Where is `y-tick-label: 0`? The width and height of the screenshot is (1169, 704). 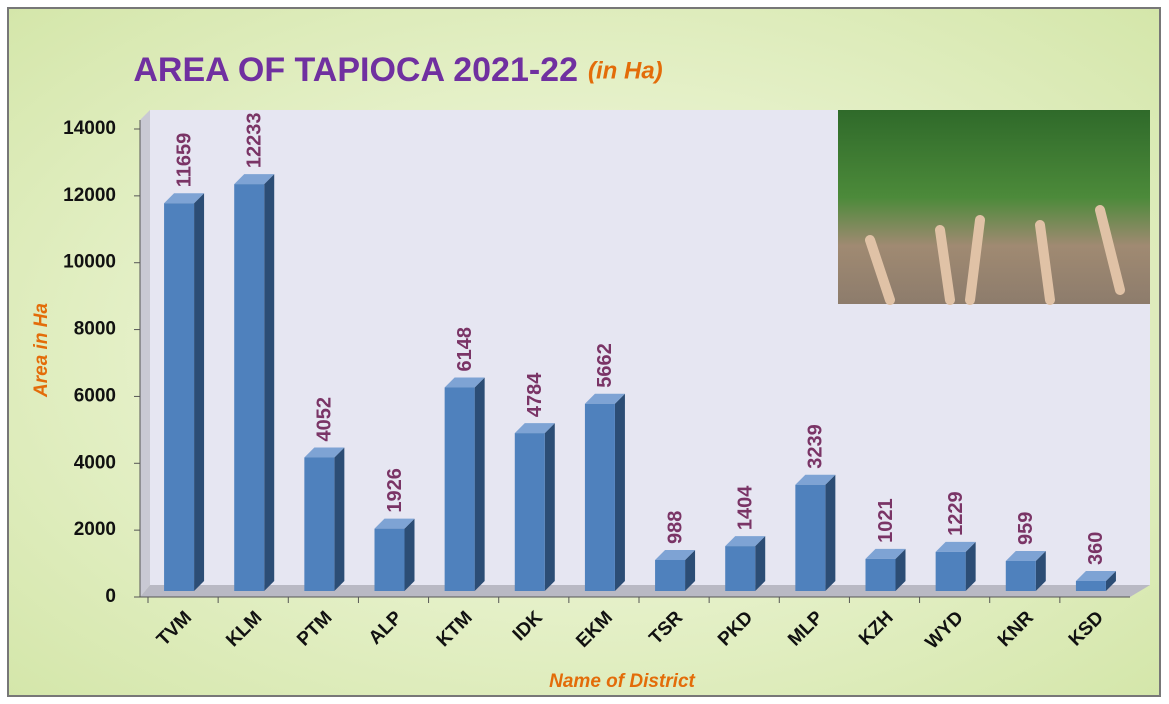 y-tick-label: 0 is located at coordinates (110, 596).